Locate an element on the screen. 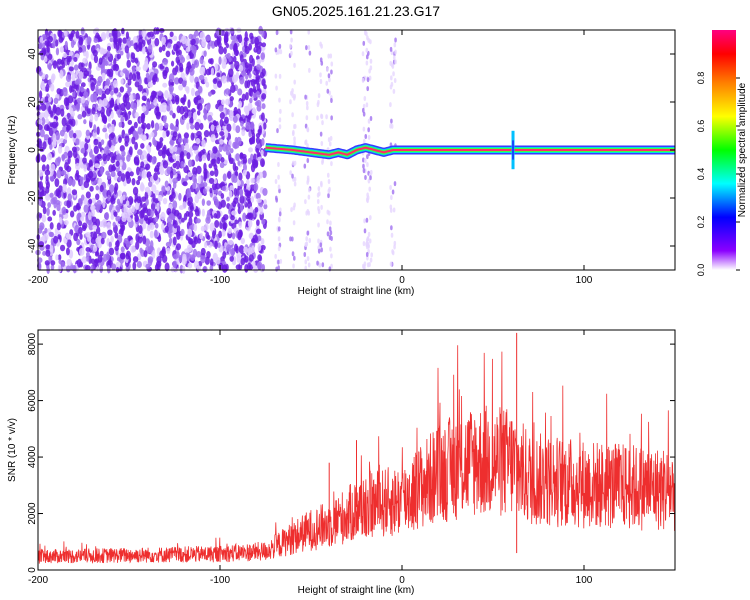 The width and height of the screenshot is (750, 600). colorbar-gradient is located at coordinates (724, 150).